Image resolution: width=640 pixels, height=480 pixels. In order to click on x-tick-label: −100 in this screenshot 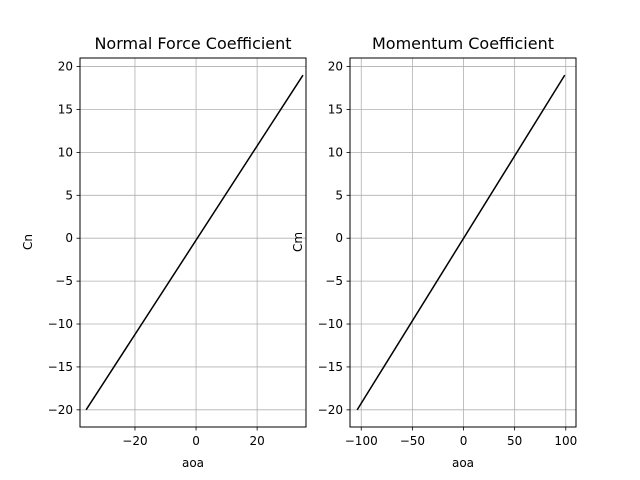, I will do `click(361, 441)`.